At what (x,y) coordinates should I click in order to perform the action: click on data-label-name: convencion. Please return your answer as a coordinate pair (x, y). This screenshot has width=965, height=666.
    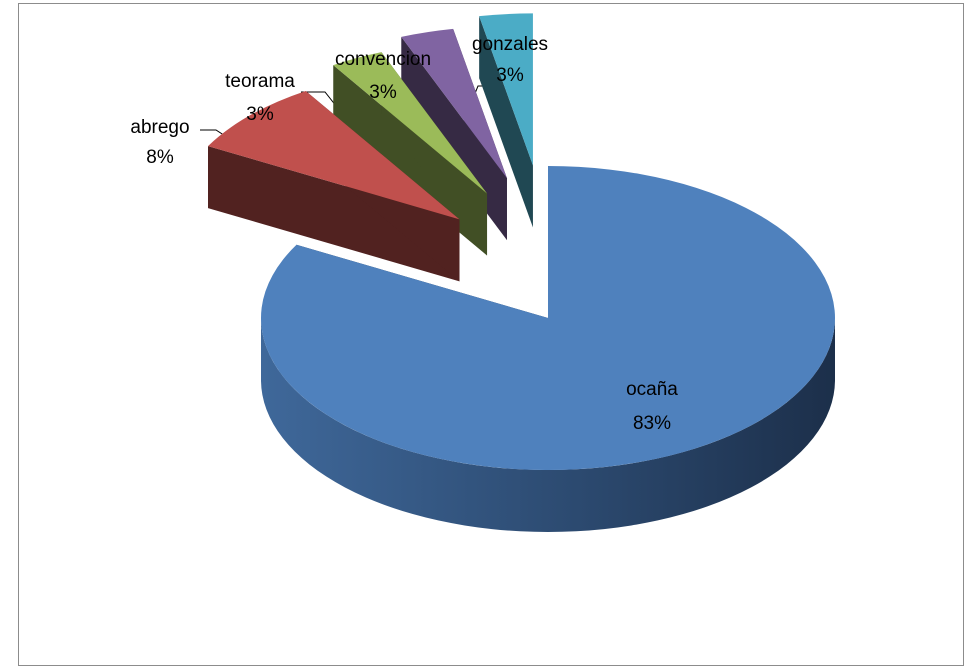
    Looking at the image, I should click on (383, 59).